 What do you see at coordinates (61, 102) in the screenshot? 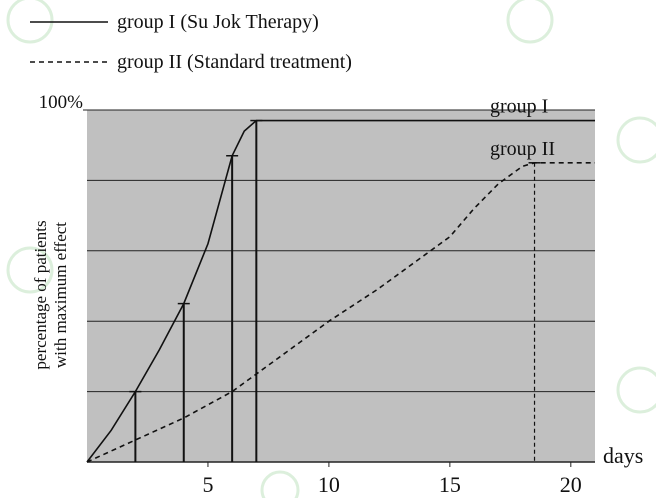
I see `y-tick-label: 100%` at bounding box center [61, 102].